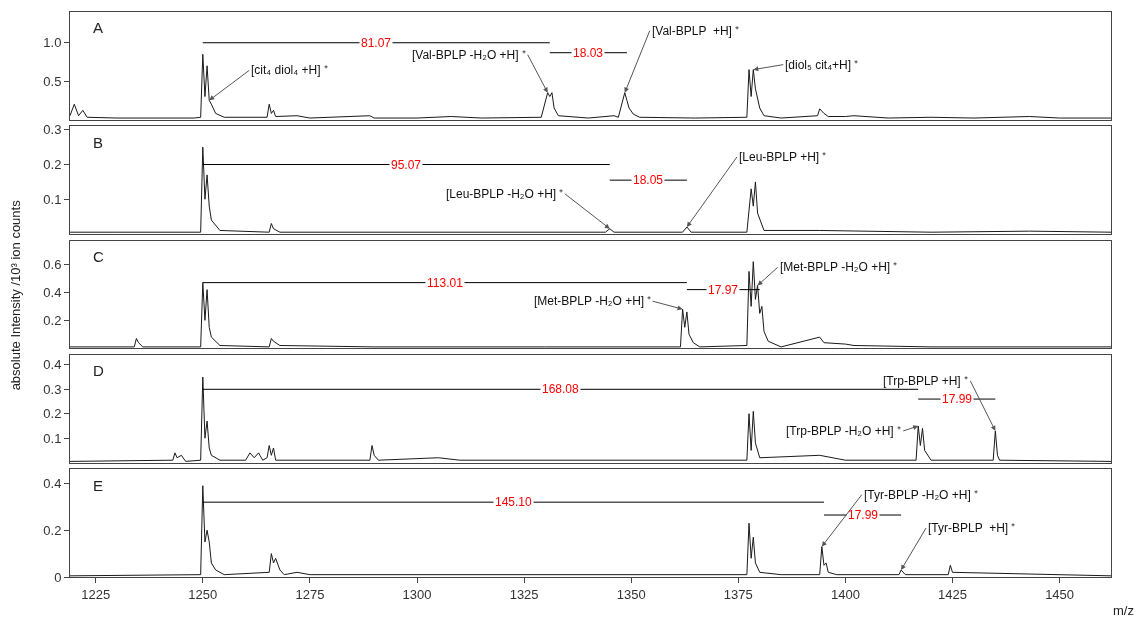 Image resolution: width=1143 pixels, height=617 pixels. I want to click on annotation: [Leu-BPLP +H] ⁺, so click(783, 157).